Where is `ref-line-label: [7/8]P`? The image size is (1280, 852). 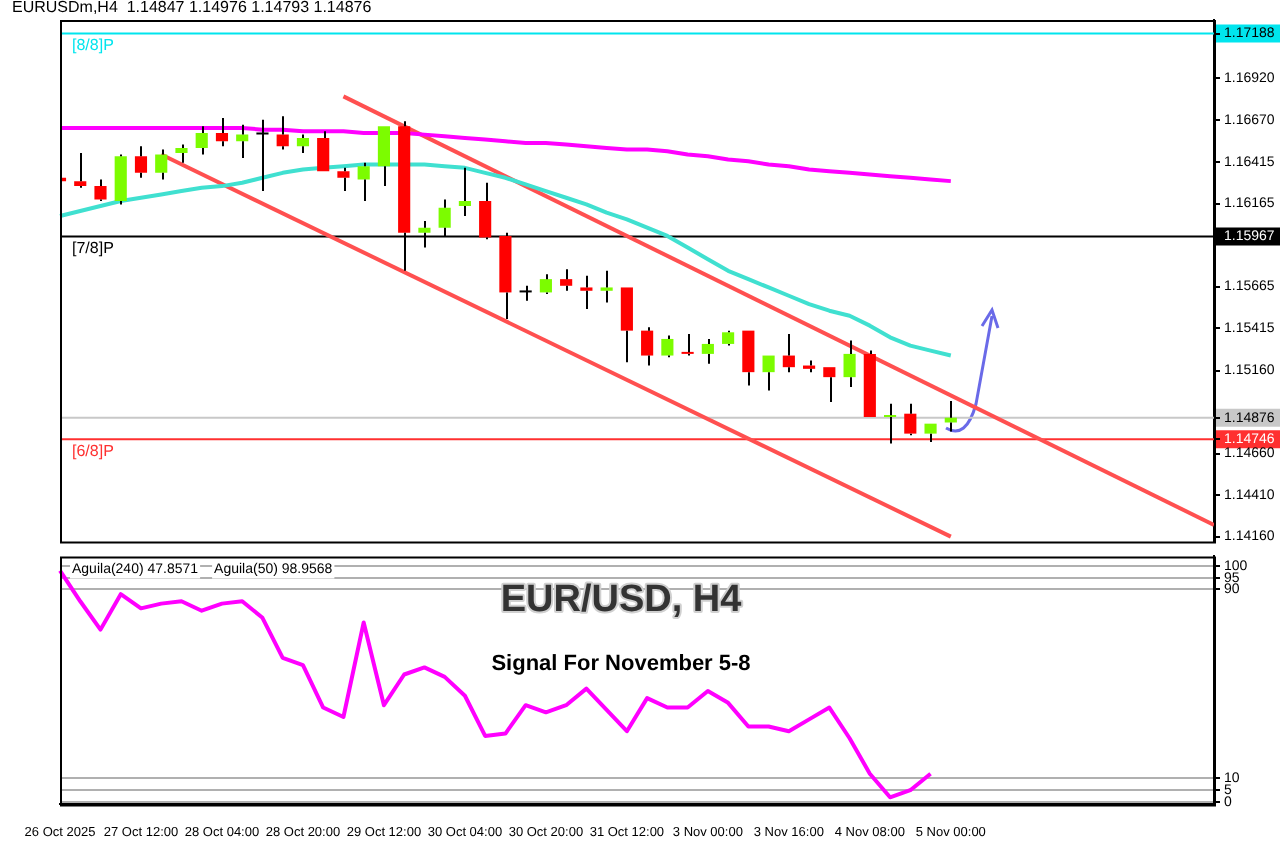 ref-line-label: [7/8]P is located at coordinates (93, 247).